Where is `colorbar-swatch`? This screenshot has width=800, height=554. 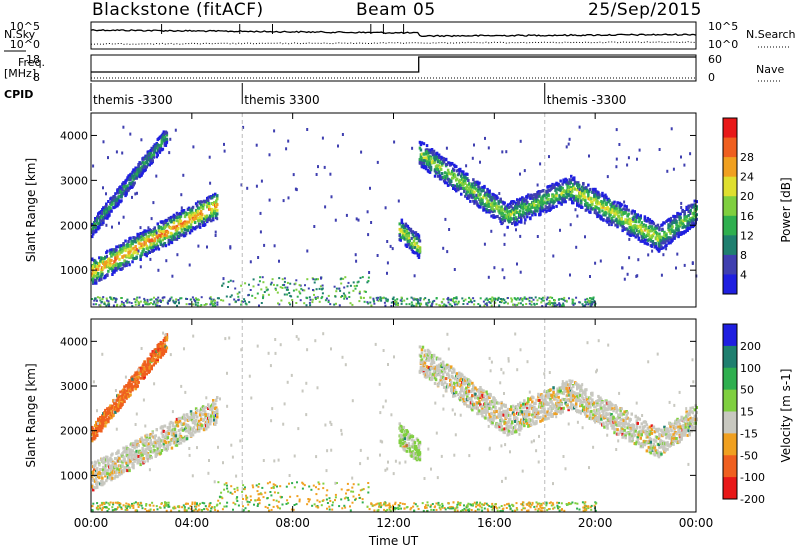
colorbar-swatch is located at coordinates (730, 167).